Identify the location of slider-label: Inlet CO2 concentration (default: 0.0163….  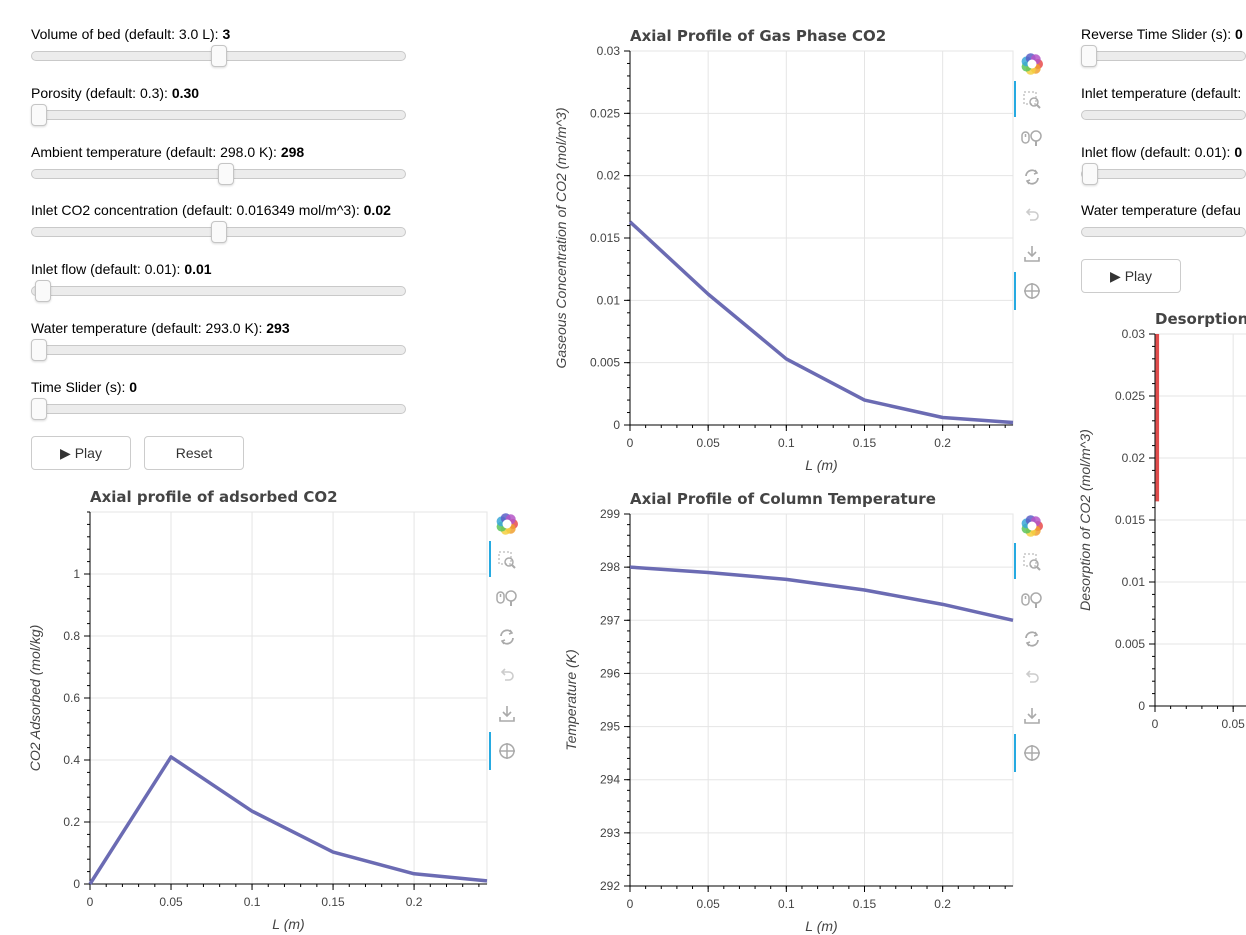
(211, 210).